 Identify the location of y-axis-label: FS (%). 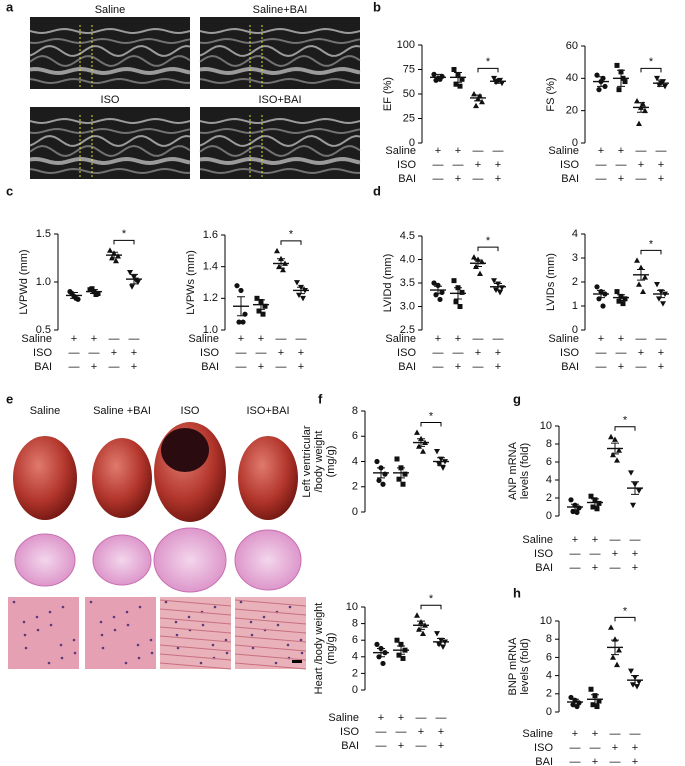
(551, 94).